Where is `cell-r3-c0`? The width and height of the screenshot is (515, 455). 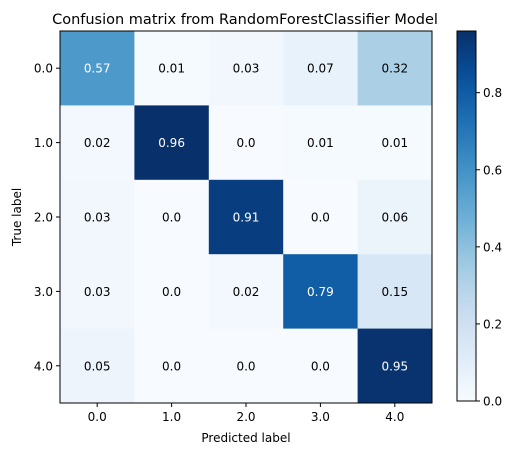 cell-r3-c0 is located at coordinates (97, 292).